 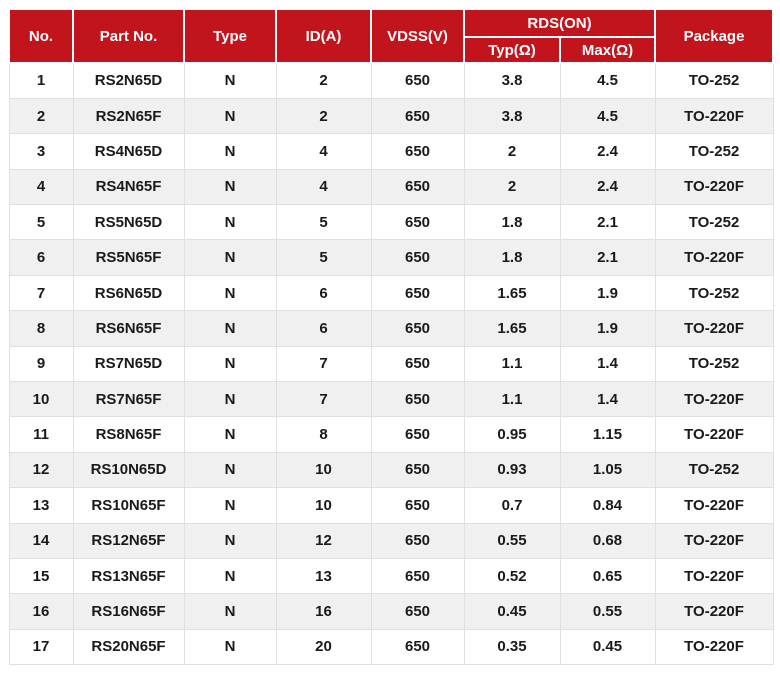 I want to click on cell-part-no: RS6N65D, so click(x=128, y=293).